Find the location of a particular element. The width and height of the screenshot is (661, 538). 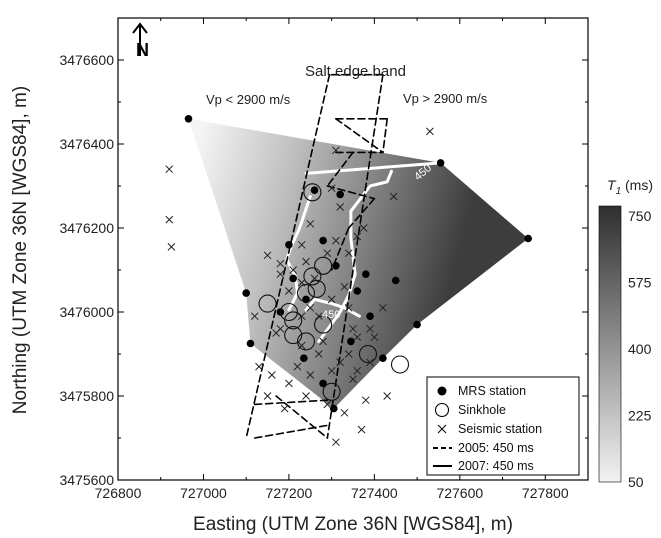

y-tick-label: 3475800 is located at coordinates (86, 396).